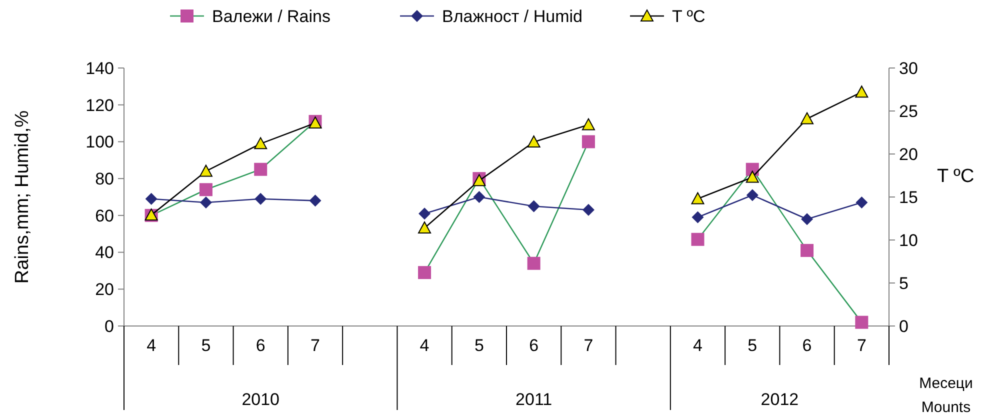 The width and height of the screenshot is (990, 415). I want to click on y-tick-label: 0, so click(109, 326).